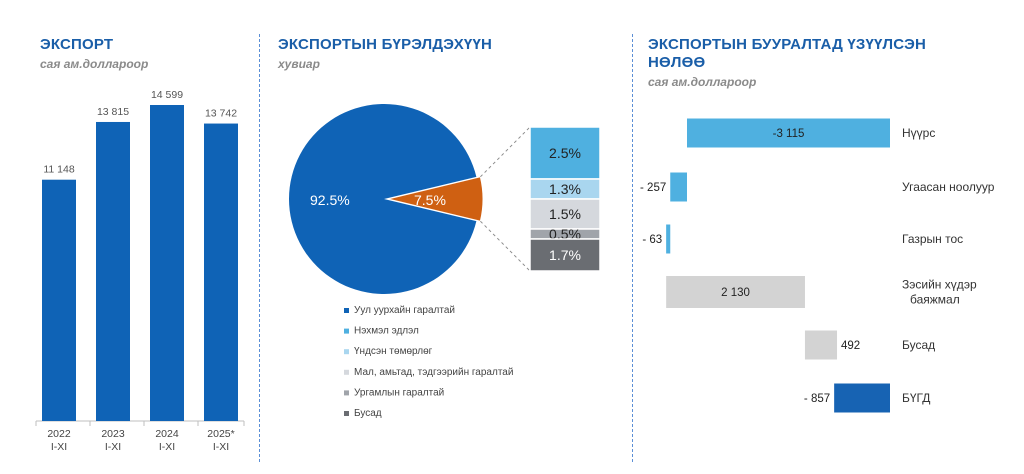 Image resolution: width=1024 pixels, height=474 pixels. What do you see at coordinates (330, 200) in the screenshot?
I see `pie-label-mining: 92.5%` at bounding box center [330, 200].